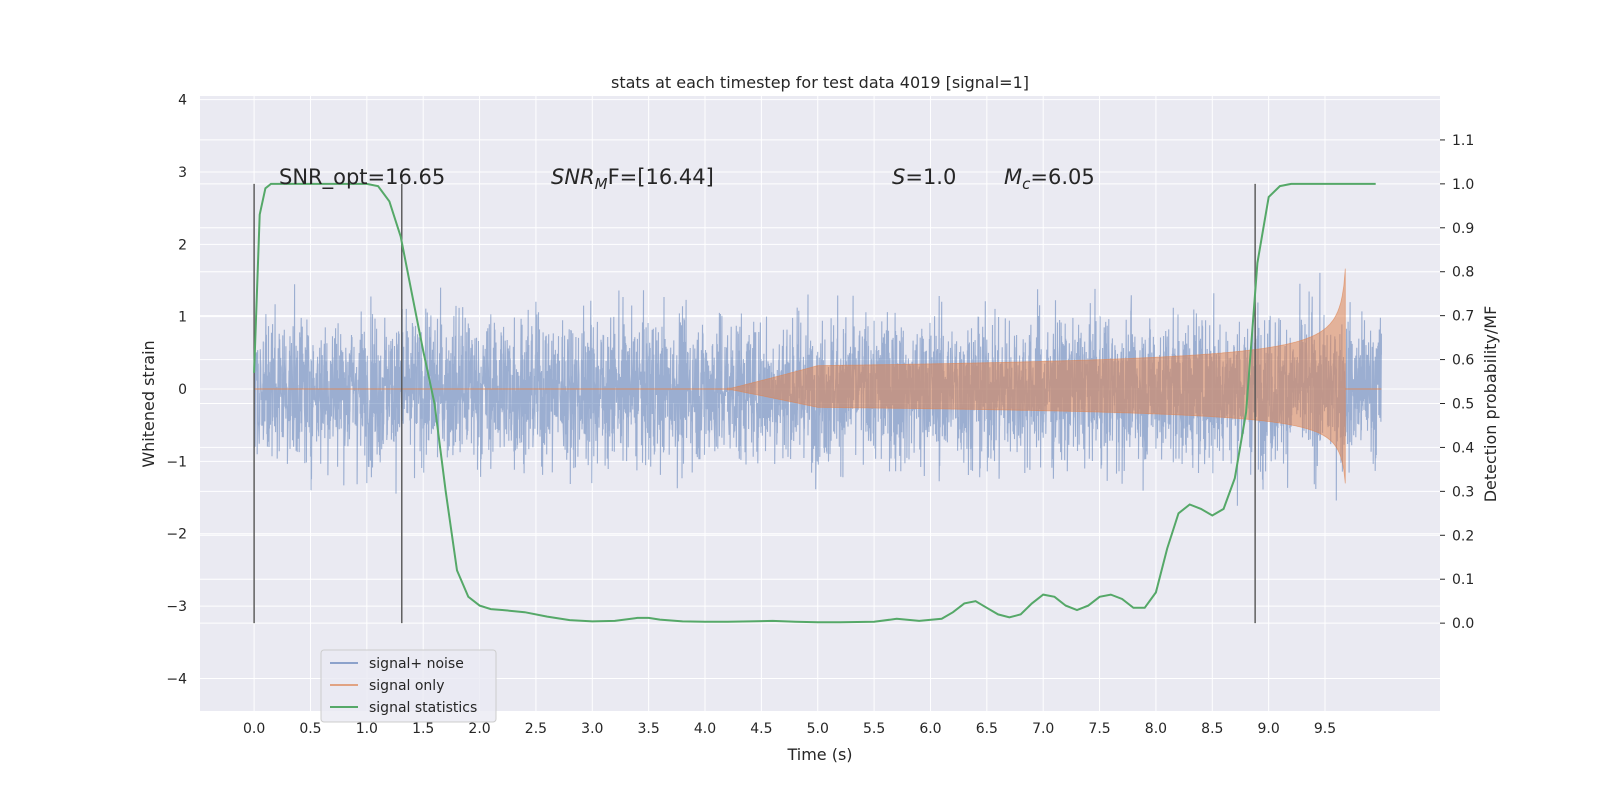 This screenshot has width=1600, height=800. I want to click on annotation-snr-mf-base: SNR, so click(573, 177).